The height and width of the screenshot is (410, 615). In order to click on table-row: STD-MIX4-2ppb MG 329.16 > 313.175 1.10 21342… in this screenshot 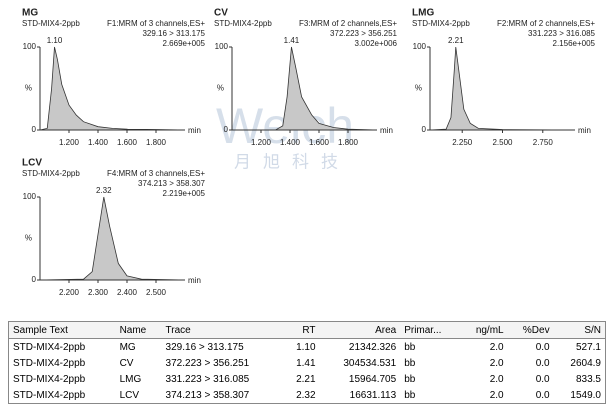, I will do `click(307, 347)`.